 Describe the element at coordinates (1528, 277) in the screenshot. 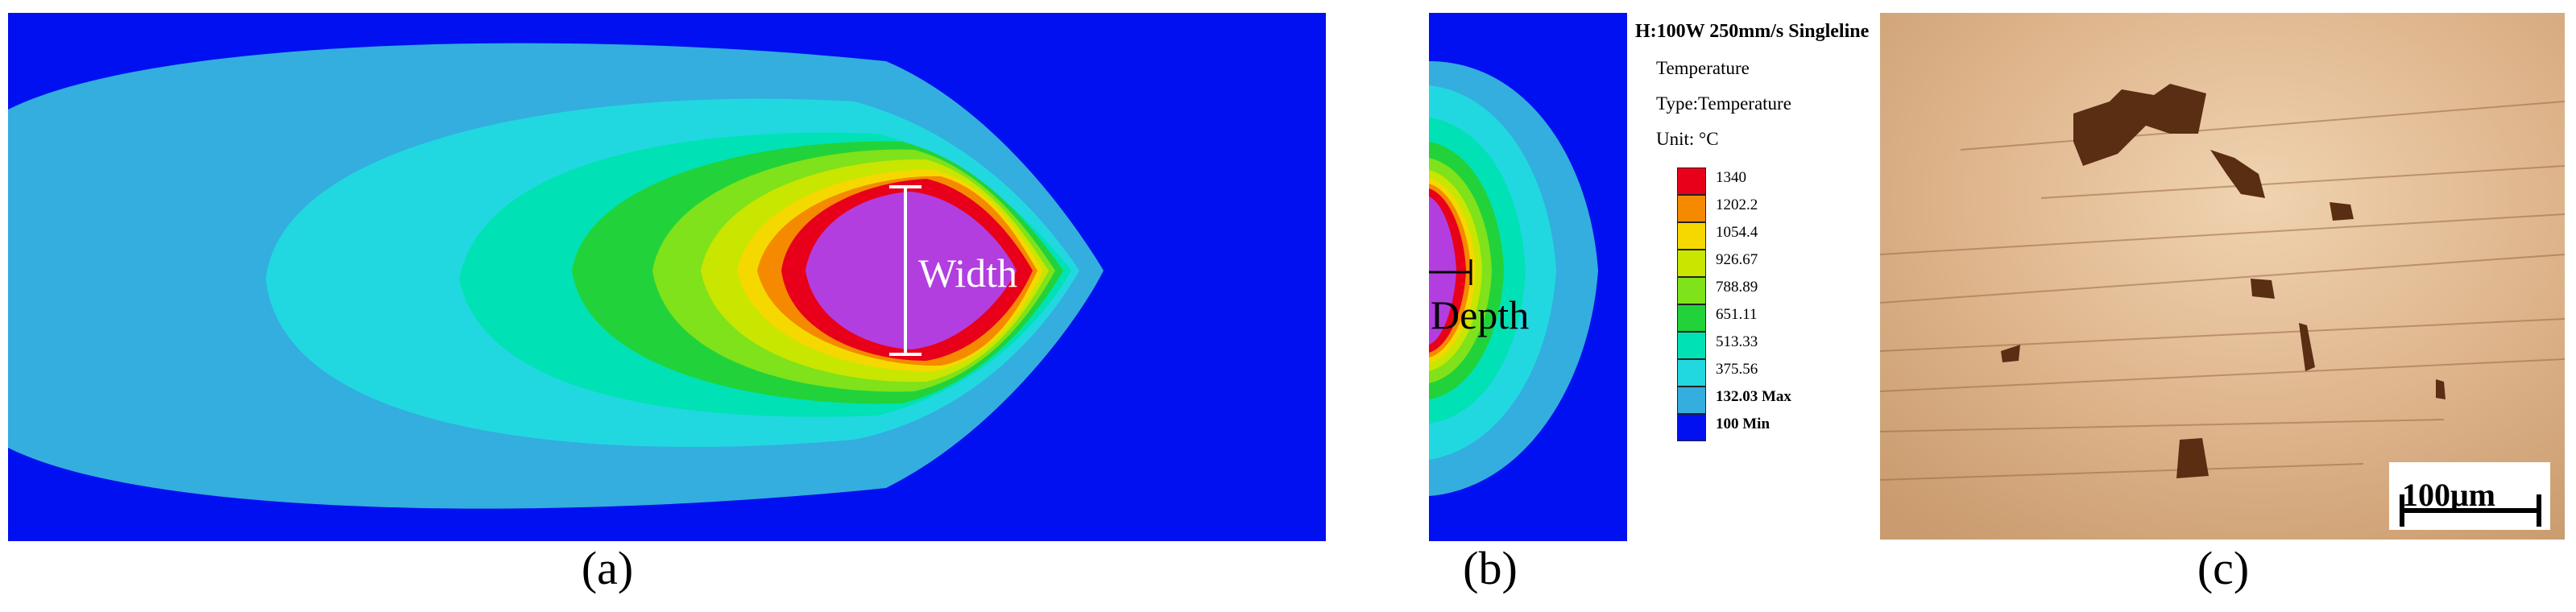

I see `thermal-cross-section: Depth` at that location.